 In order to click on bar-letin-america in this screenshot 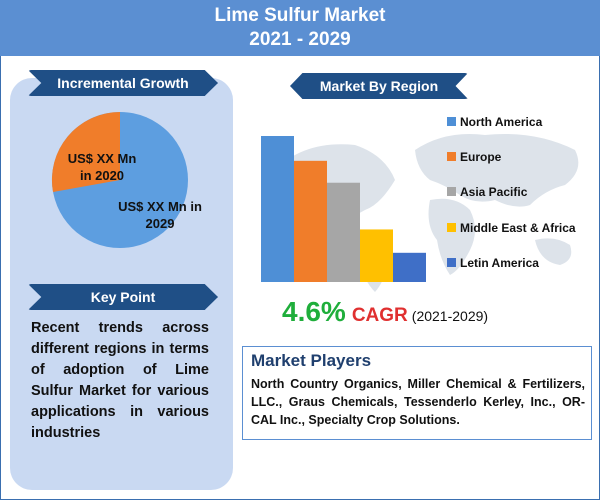, I will do `click(409, 267)`.